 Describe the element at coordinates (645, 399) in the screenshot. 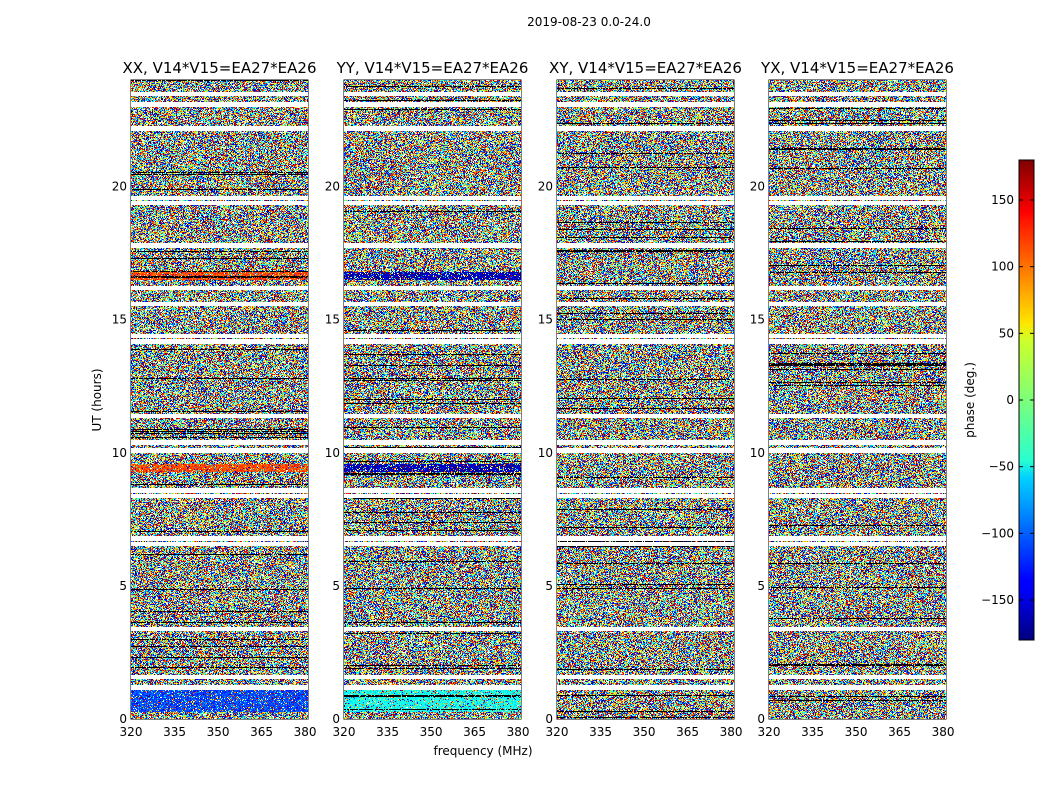

I see `heatmap-image-xy` at that location.